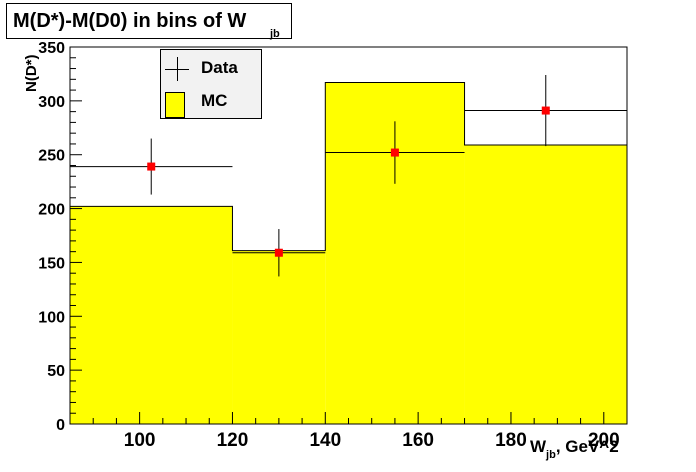 The height and width of the screenshot is (472, 696). I want to click on chart-title-subscript: jb, so click(275, 34).